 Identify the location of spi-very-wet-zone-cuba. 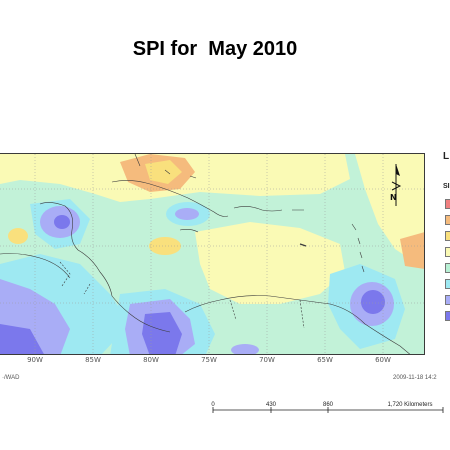
(187, 214).